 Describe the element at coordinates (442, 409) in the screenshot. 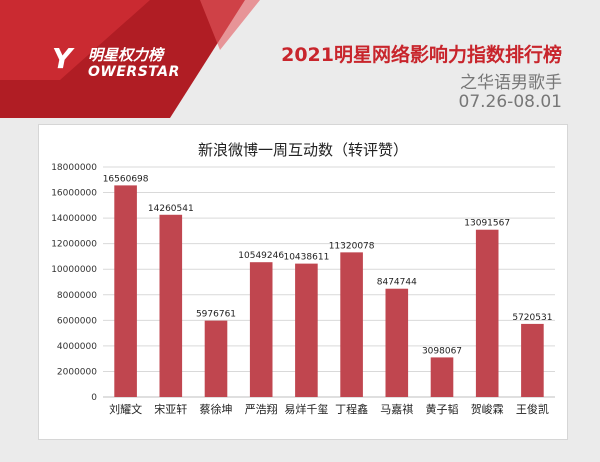

I see `x-tick-label: 黄子韬` at that location.